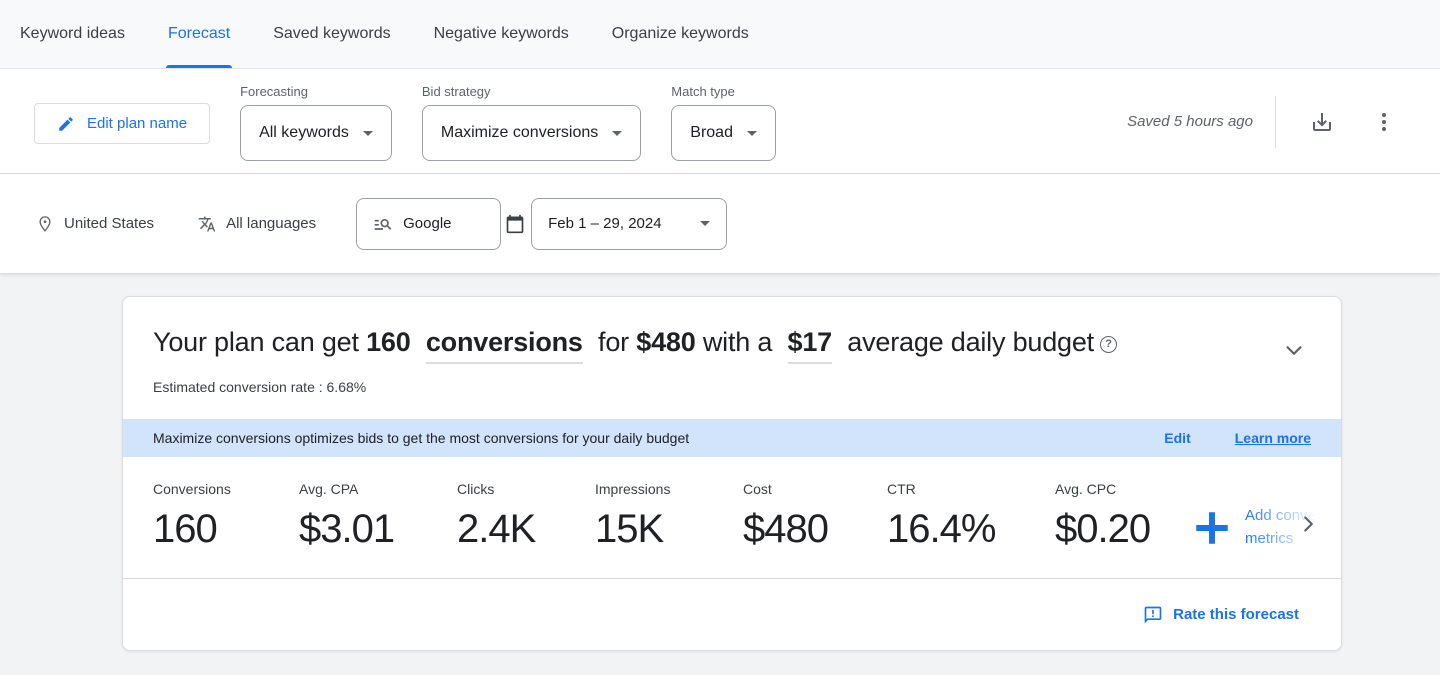 Image resolution: width=1440 pixels, height=675 pixels. I want to click on date-range-value: Feb 1 – 29, 2024, so click(605, 223).